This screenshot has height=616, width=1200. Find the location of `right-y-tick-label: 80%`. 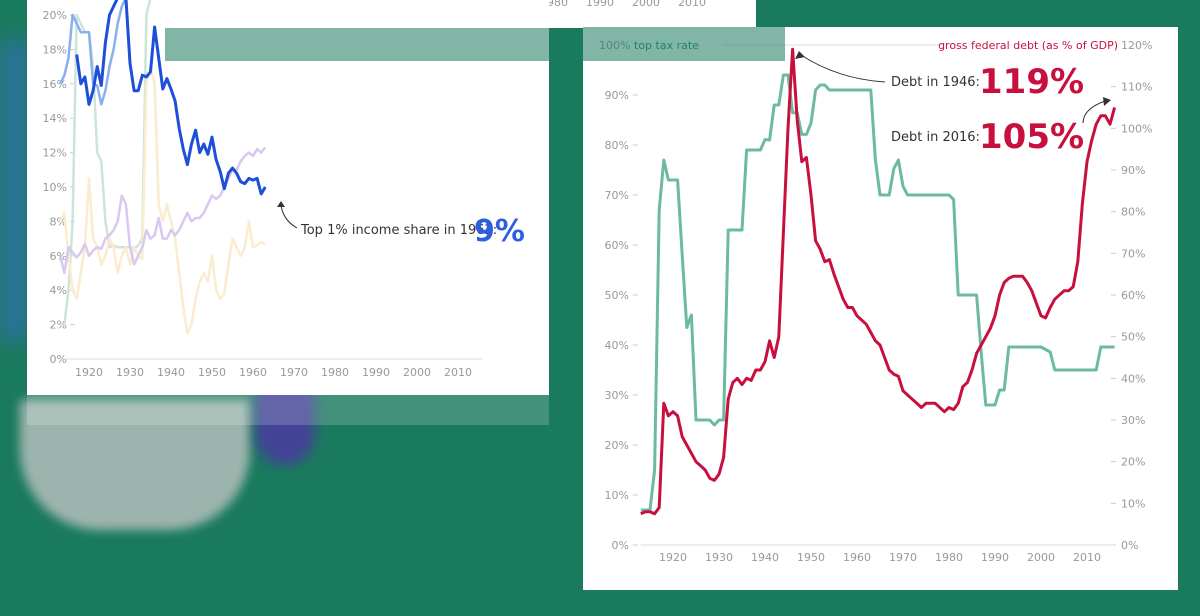

right-y-tick-label: 80% is located at coordinates (1133, 212).